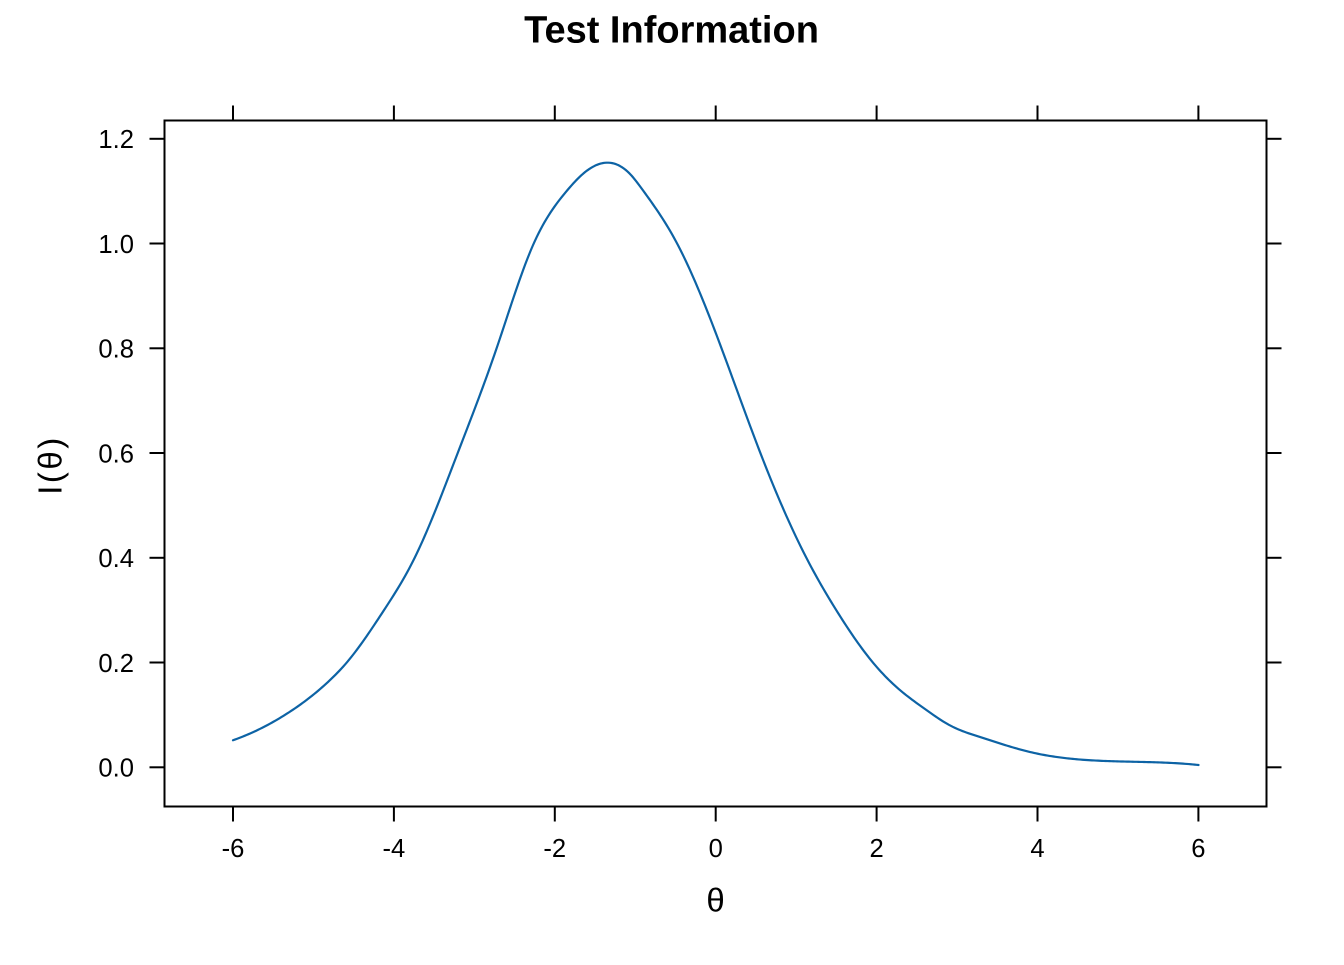 The width and height of the screenshot is (1344, 965). Describe the element at coordinates (876, 849) in the screenshot. I see `svg-text: 2` at that location.